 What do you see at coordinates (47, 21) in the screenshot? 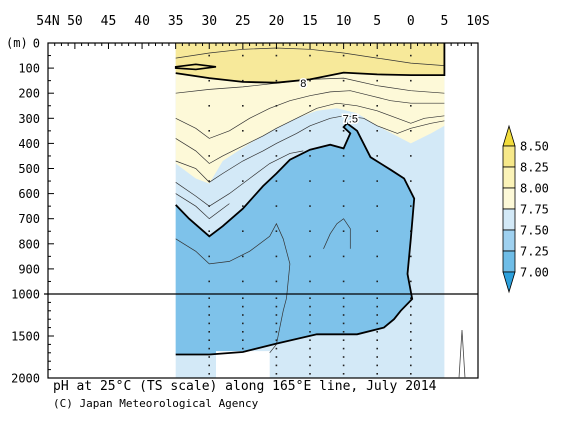
I see `x-tick-label: 54N` at bounding box center [47, 21].